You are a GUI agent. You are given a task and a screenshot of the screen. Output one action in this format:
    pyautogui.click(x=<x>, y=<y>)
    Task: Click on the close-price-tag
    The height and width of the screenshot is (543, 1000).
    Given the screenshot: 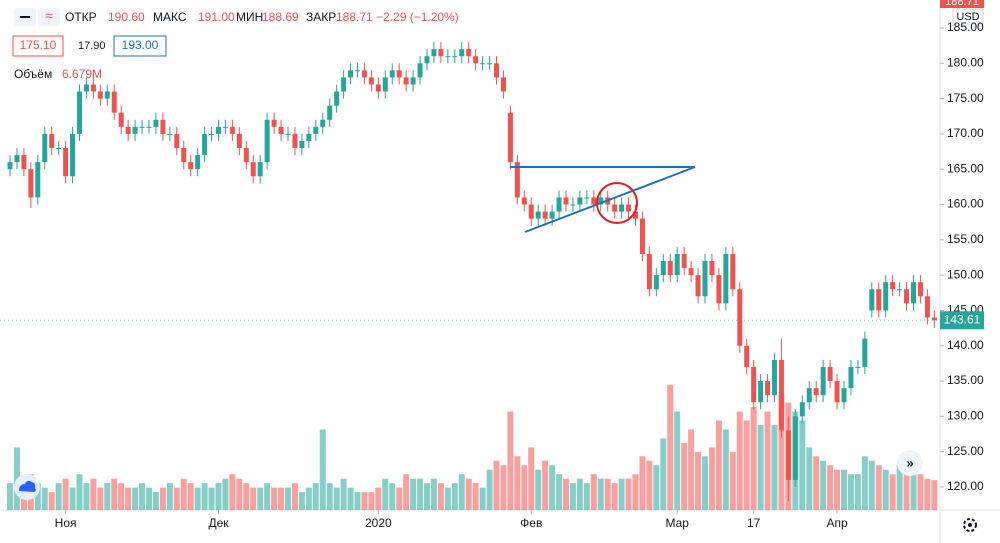 What is the action you would take?
    pyautogui.click(x=962, y=4)
    